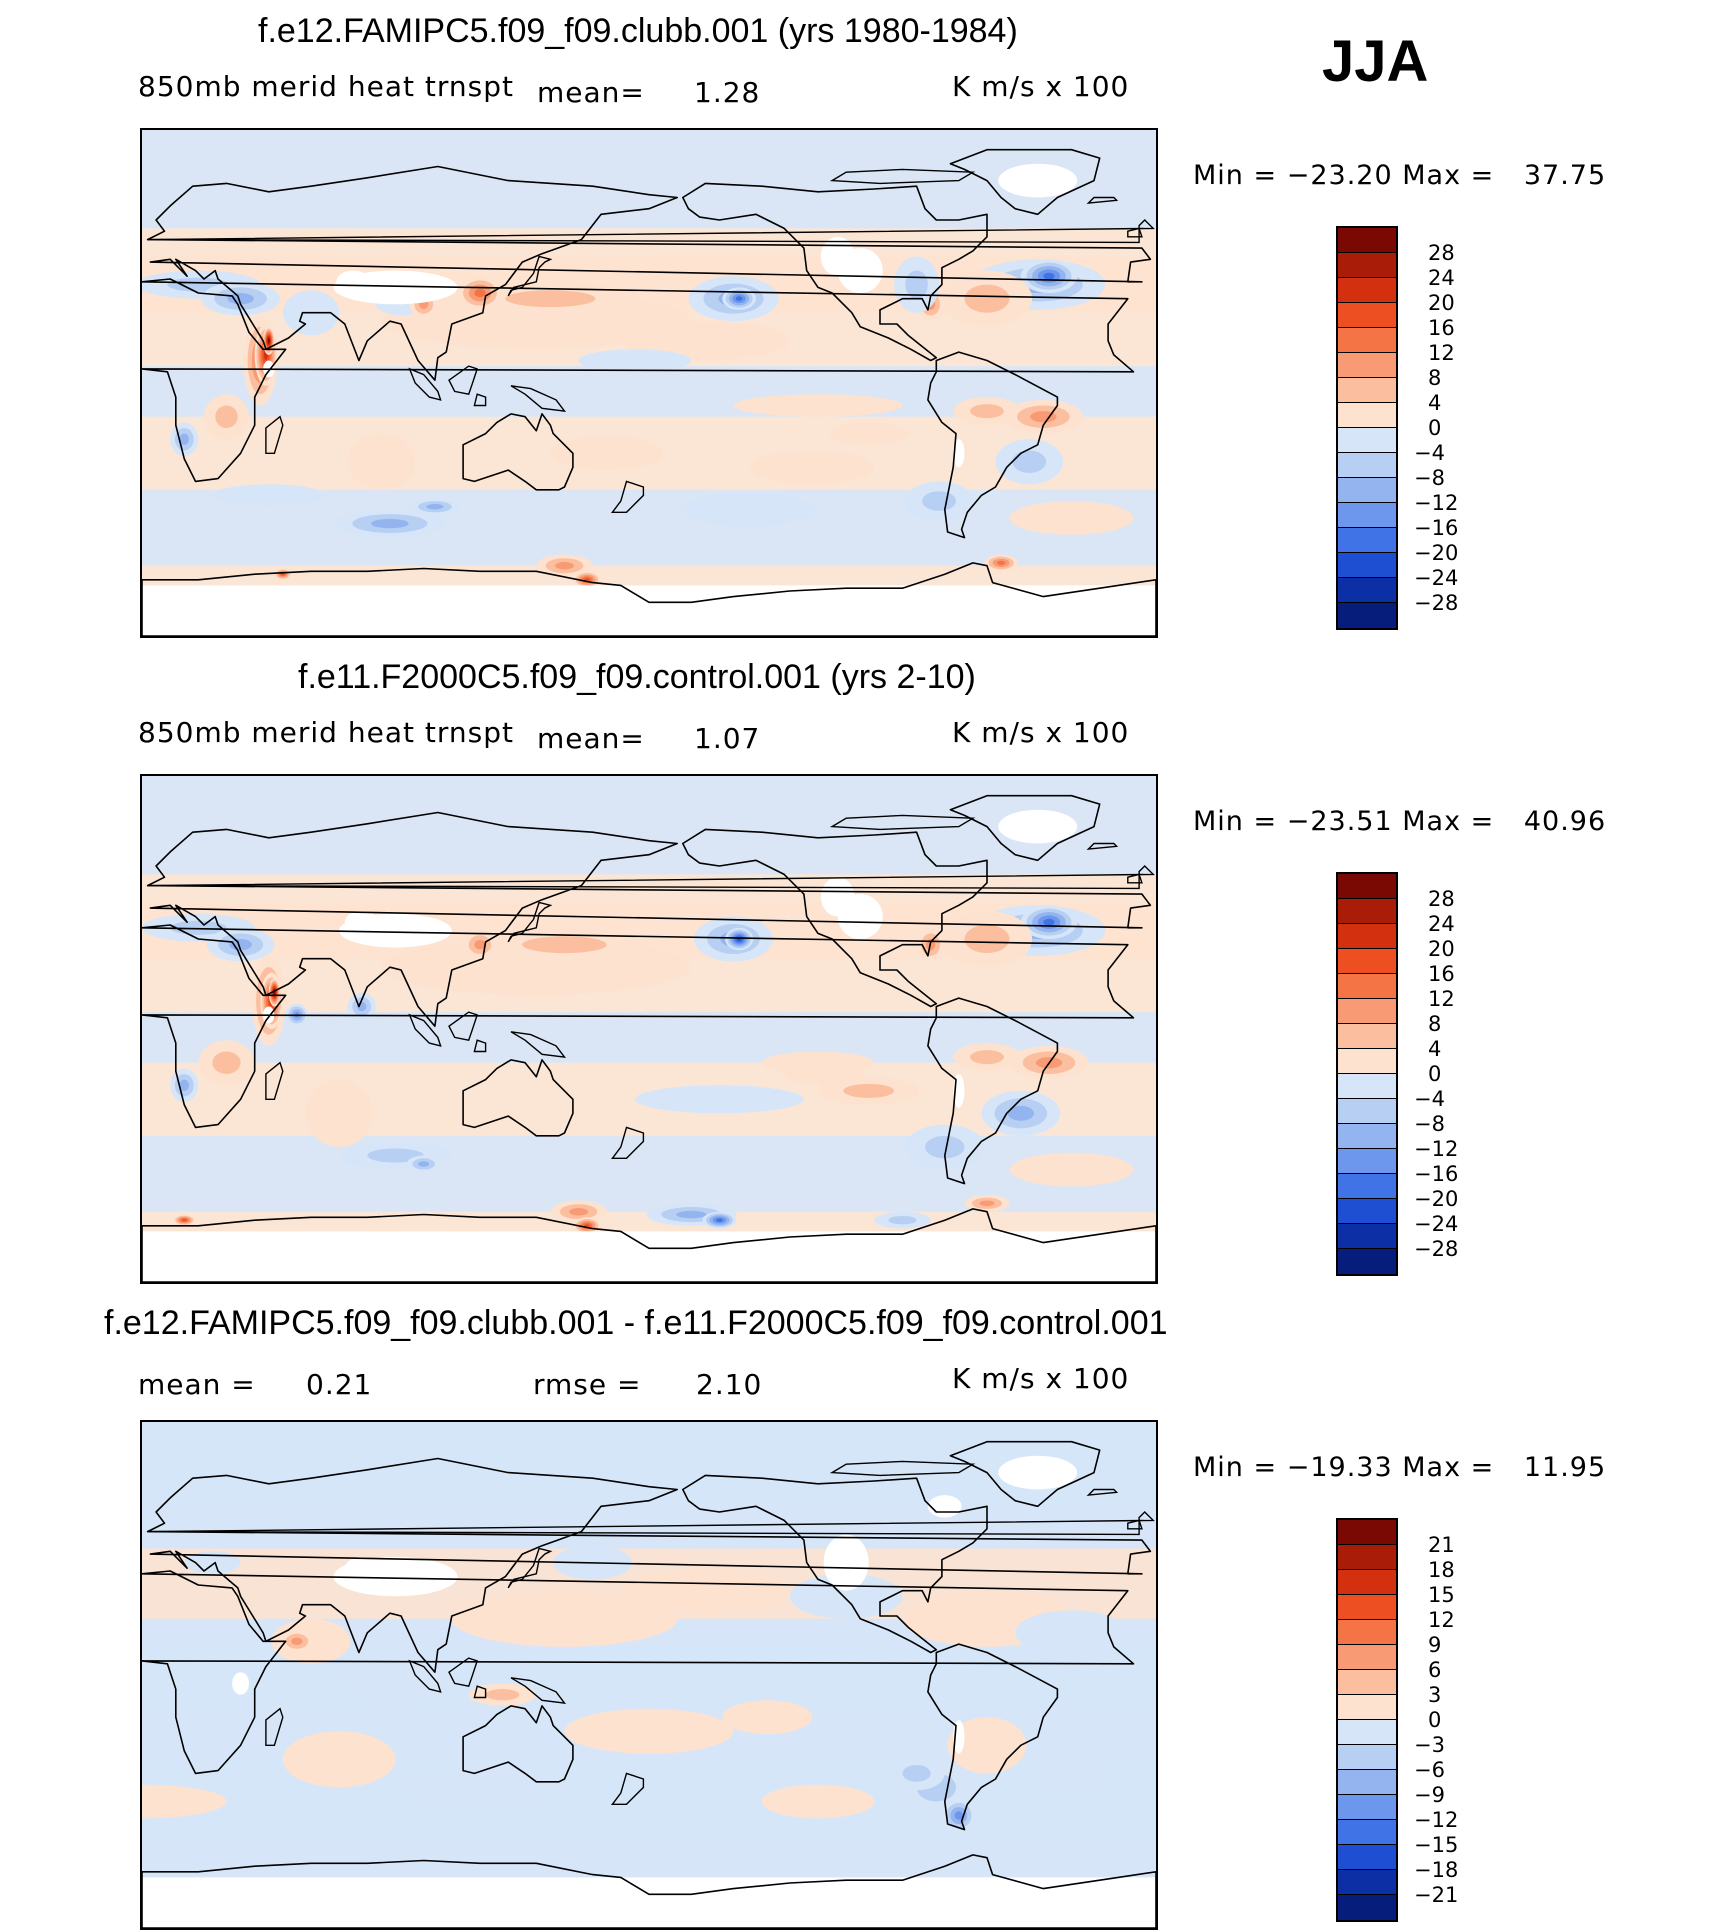  Describe the element at coordinates (1429, 453) in the screenshot. I see `colorbar-tick-label: −4` at that location.